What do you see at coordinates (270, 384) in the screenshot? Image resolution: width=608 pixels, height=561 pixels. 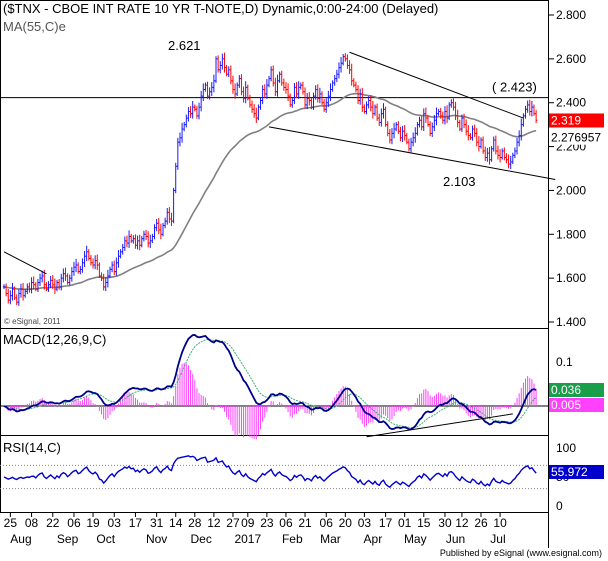 I see `macd-signal-line` at bounding box center [270, 384].